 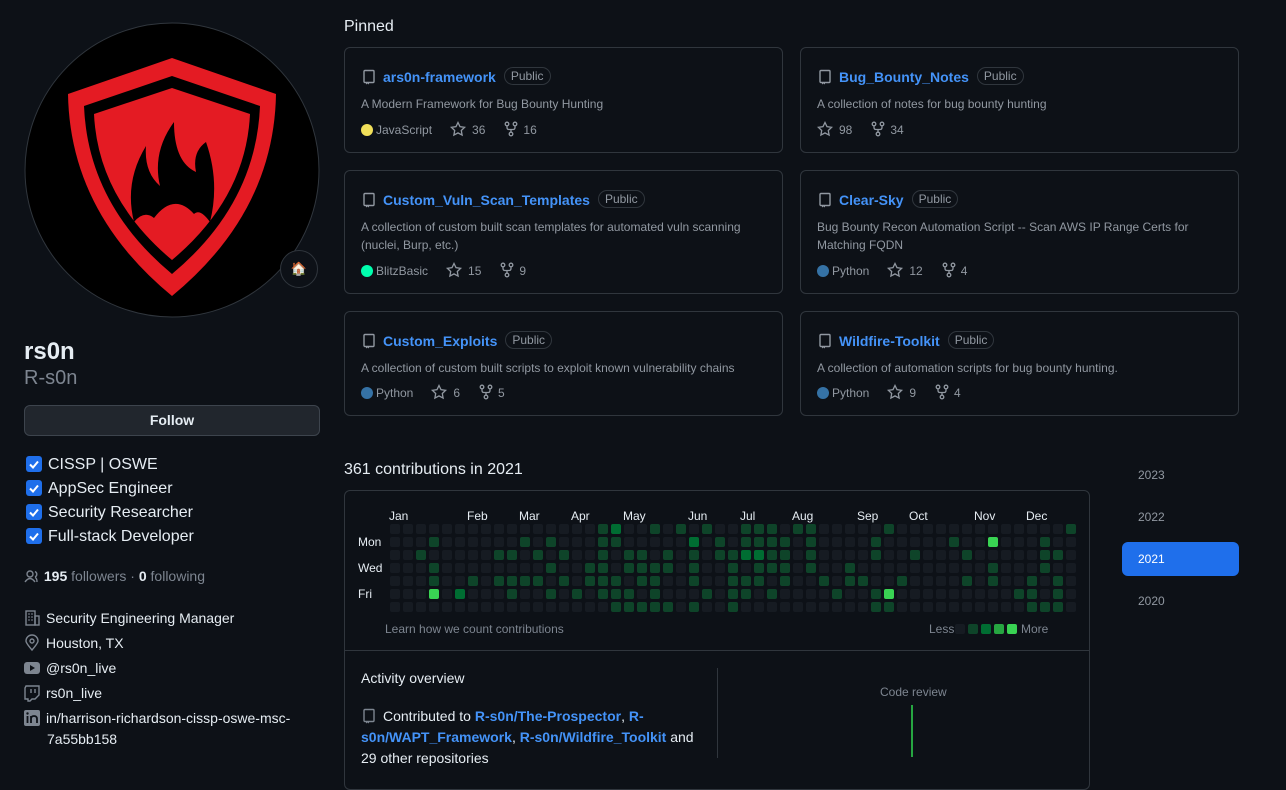 I want to click on repo-name: Custom_Vuln_Scan_Templates, so click(x=486, y=200).